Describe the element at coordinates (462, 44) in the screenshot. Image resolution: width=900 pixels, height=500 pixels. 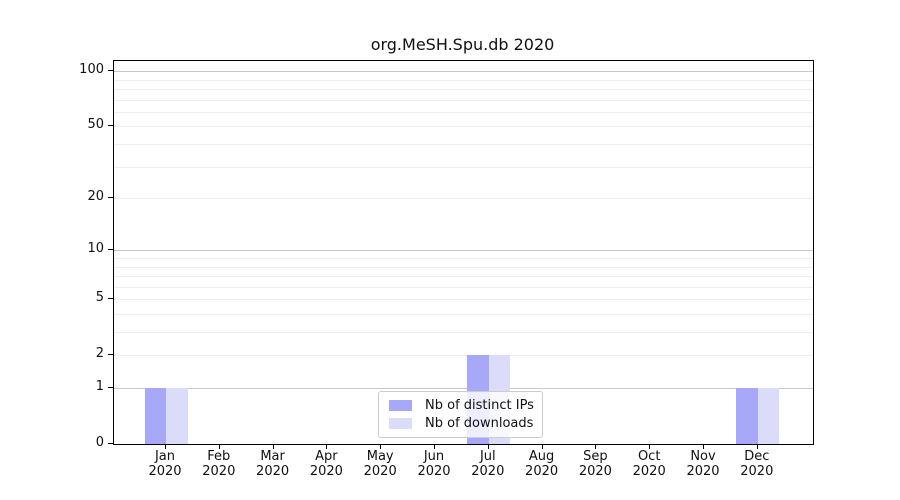
I see `chart-title: org.MeSH.Spu.db 2020` at that location.